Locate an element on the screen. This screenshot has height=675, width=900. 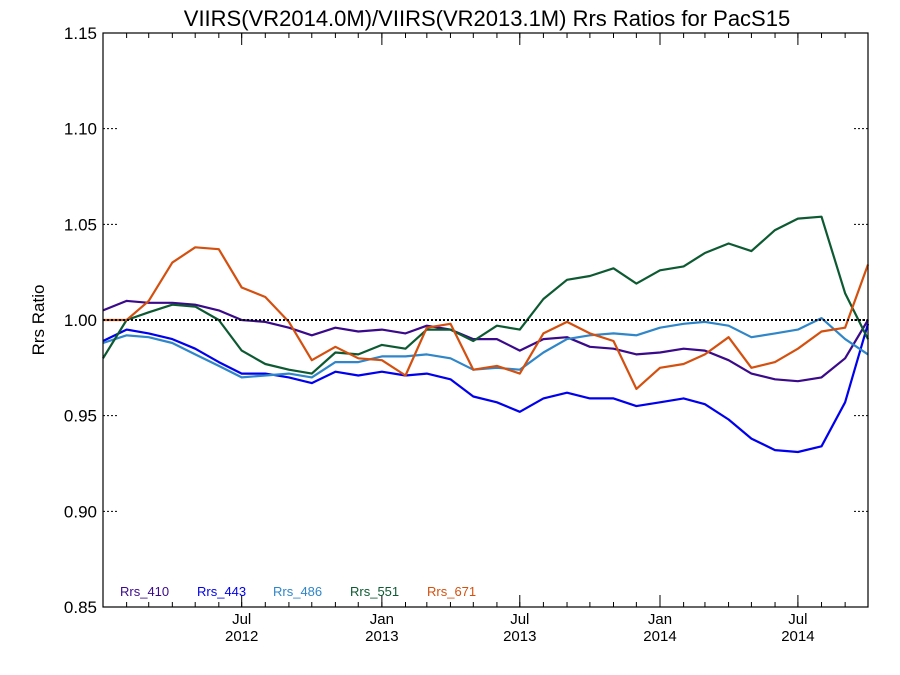
legend-entry-rrs-671: Rrs_671 is located at coordinates (451, 591).